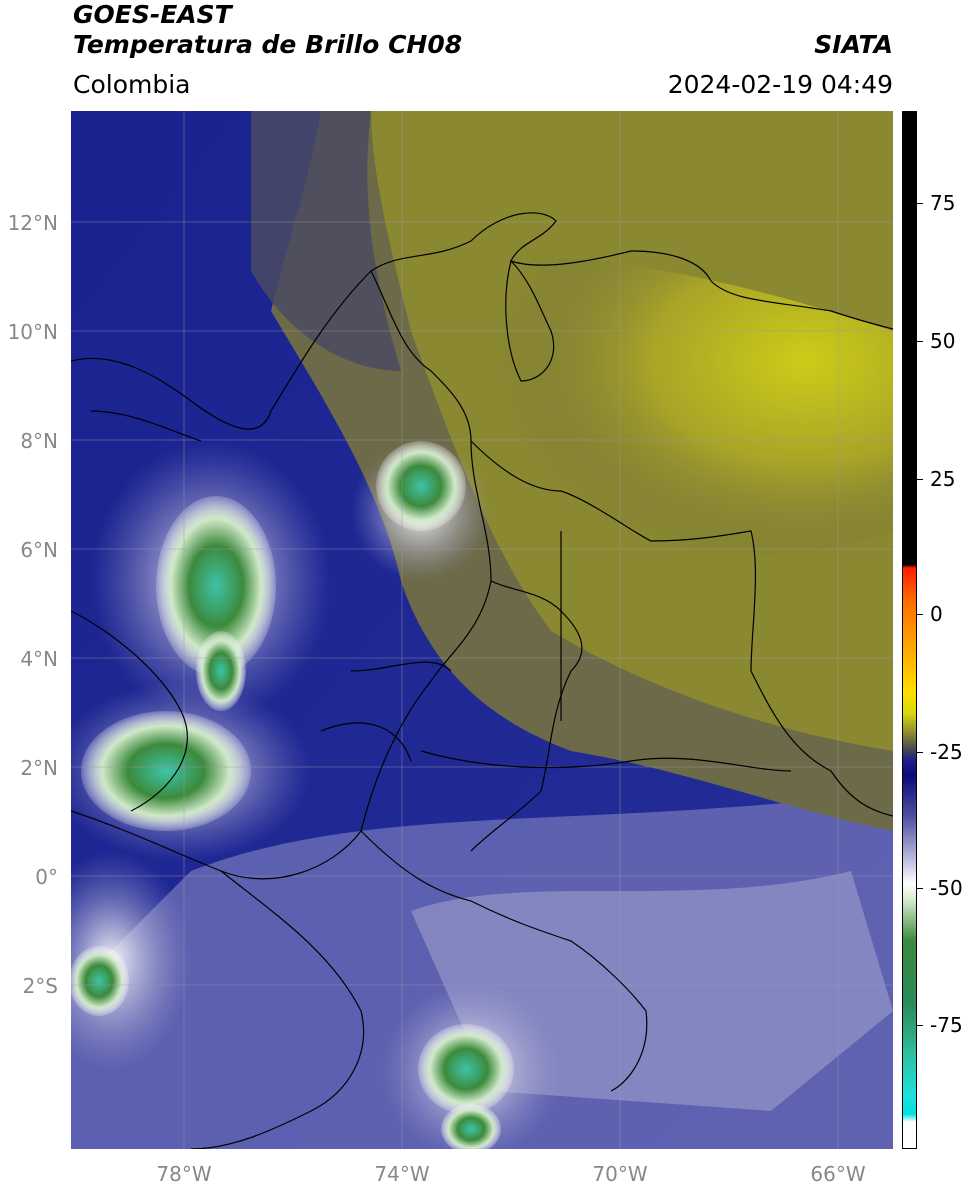  I want to click on lon-label-70w: 70°W, so click(620, 1174).